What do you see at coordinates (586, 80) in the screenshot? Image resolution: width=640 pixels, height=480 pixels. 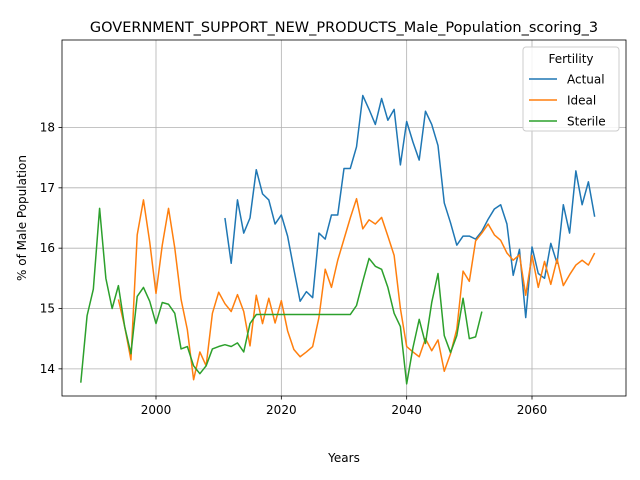 I see `legend-label-actual: Actual` at bounding box center [586, 80].